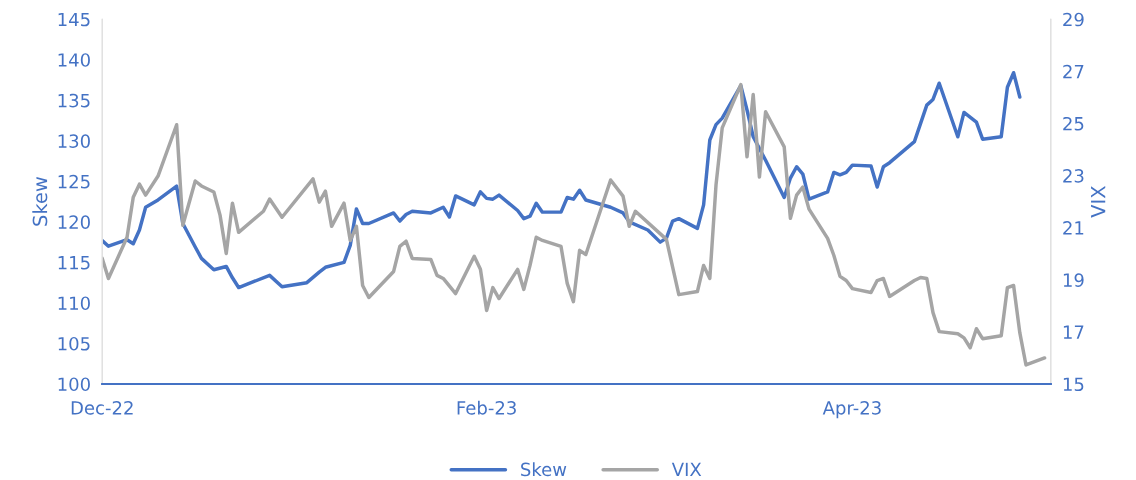 The width and height of the screenshot is (1136, 480). I want to click on y-tick-label: 125, so click(74, 181).